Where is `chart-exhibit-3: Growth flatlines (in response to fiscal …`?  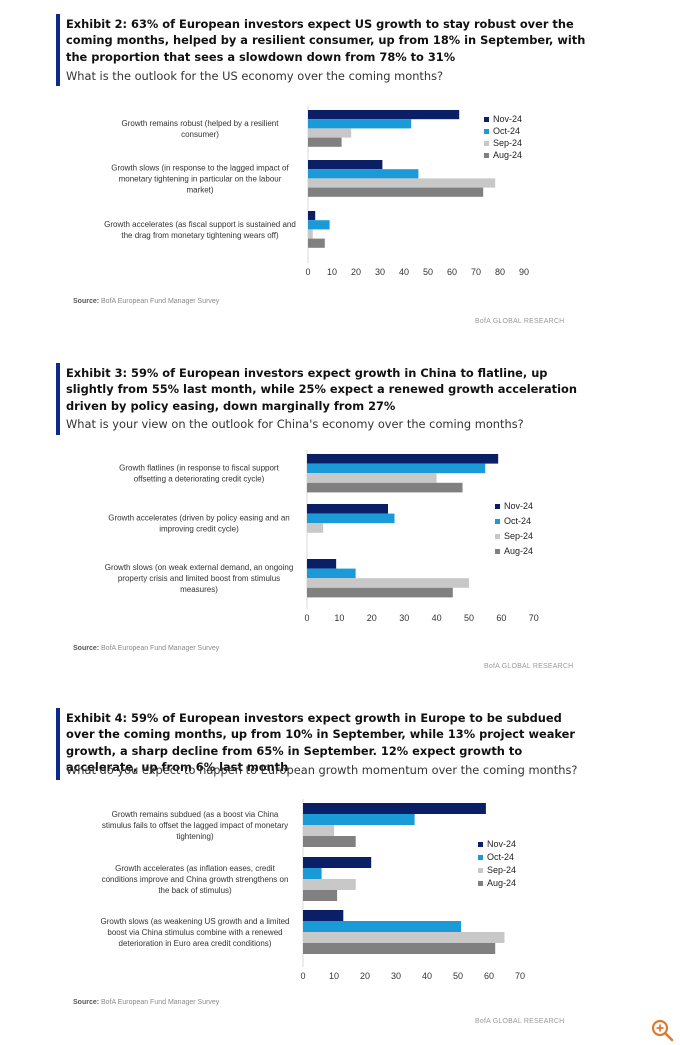
chart-exhibit-3: Growth flatlines (in response to fiscal … is located at coordinates (322, 536).